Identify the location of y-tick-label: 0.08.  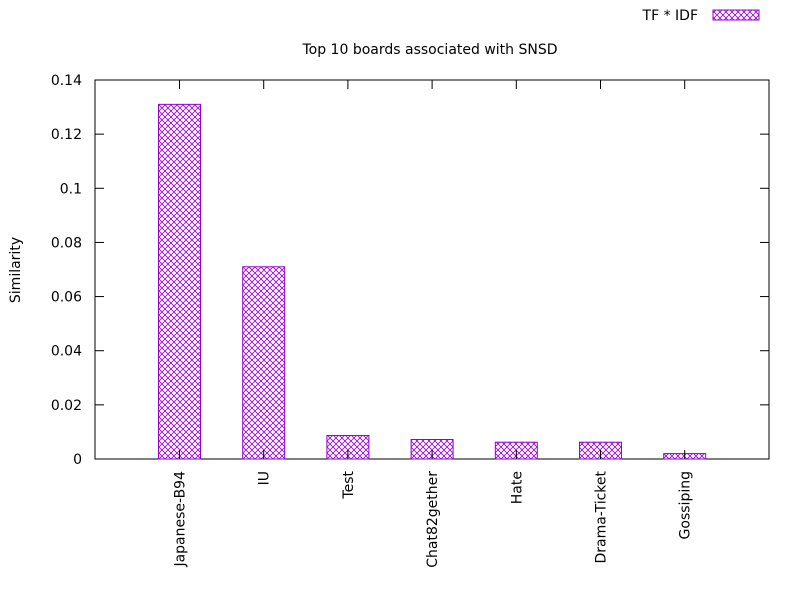
(66, 243).